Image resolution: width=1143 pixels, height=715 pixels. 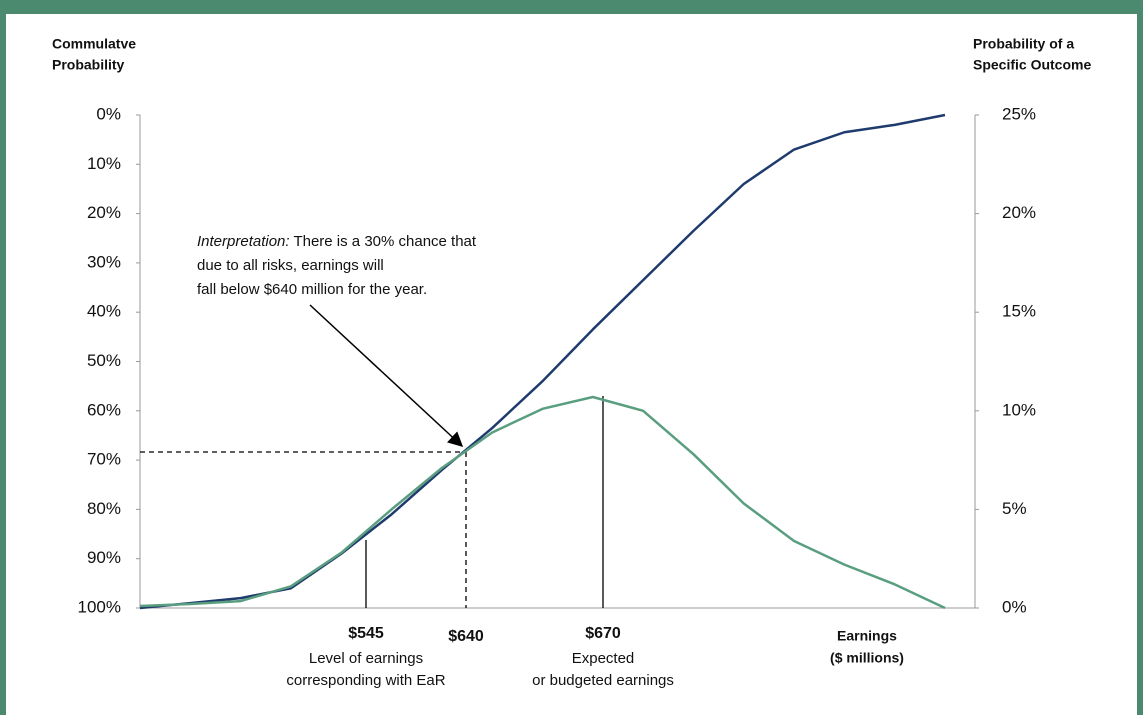 I want to click on y-tick-label: 0%, so click(x=108, y=113).